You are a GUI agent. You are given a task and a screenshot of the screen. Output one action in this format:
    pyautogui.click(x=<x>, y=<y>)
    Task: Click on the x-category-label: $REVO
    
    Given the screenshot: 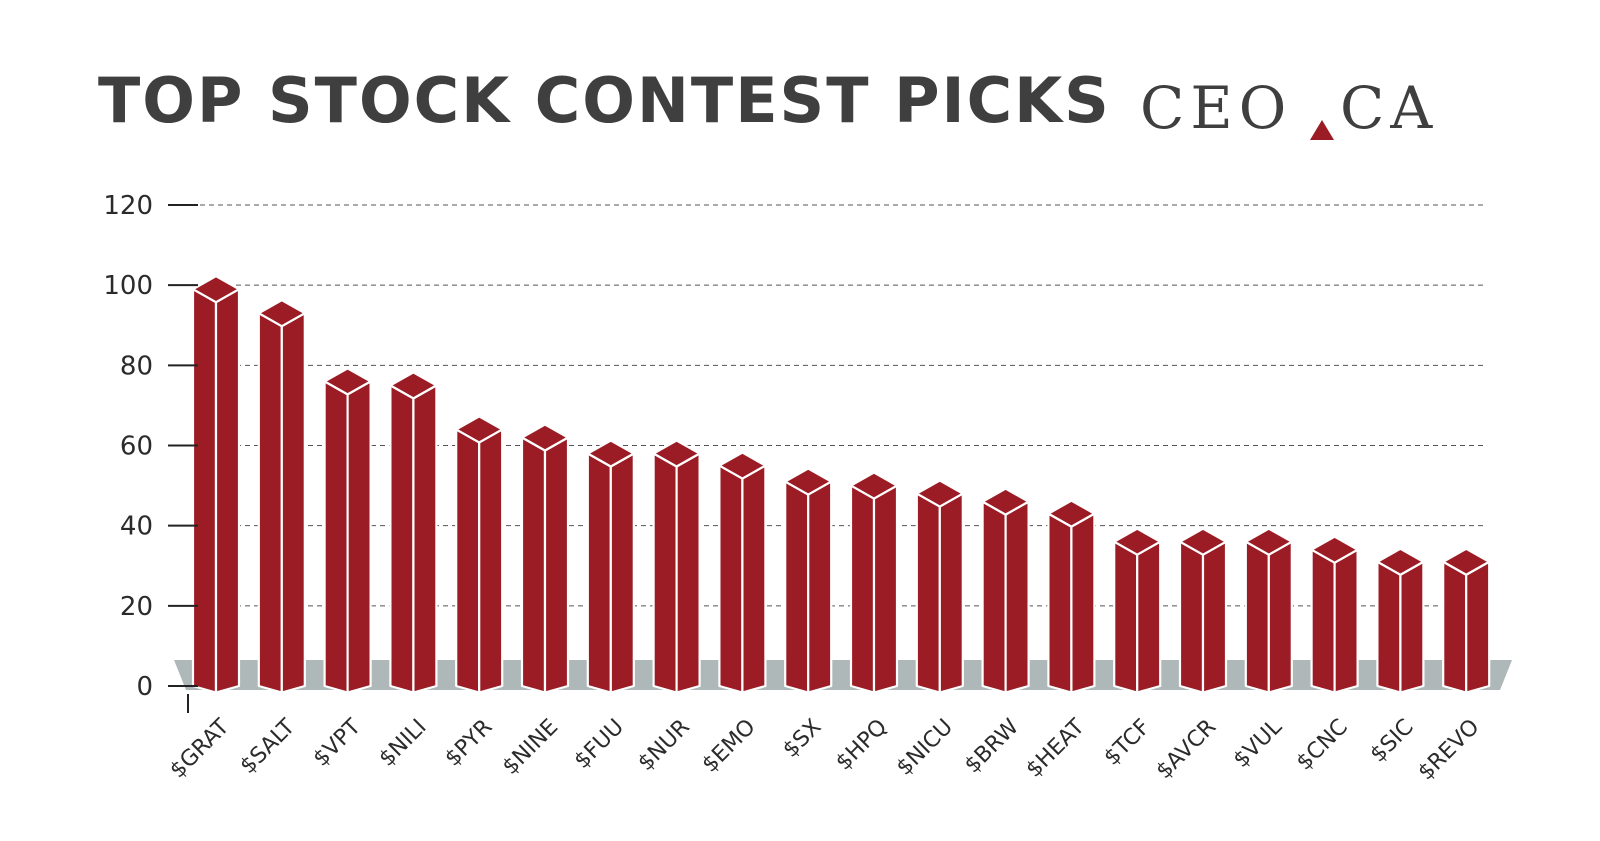 What is the action you would take?
    pyautogui.click(x=1449, y=750)
    